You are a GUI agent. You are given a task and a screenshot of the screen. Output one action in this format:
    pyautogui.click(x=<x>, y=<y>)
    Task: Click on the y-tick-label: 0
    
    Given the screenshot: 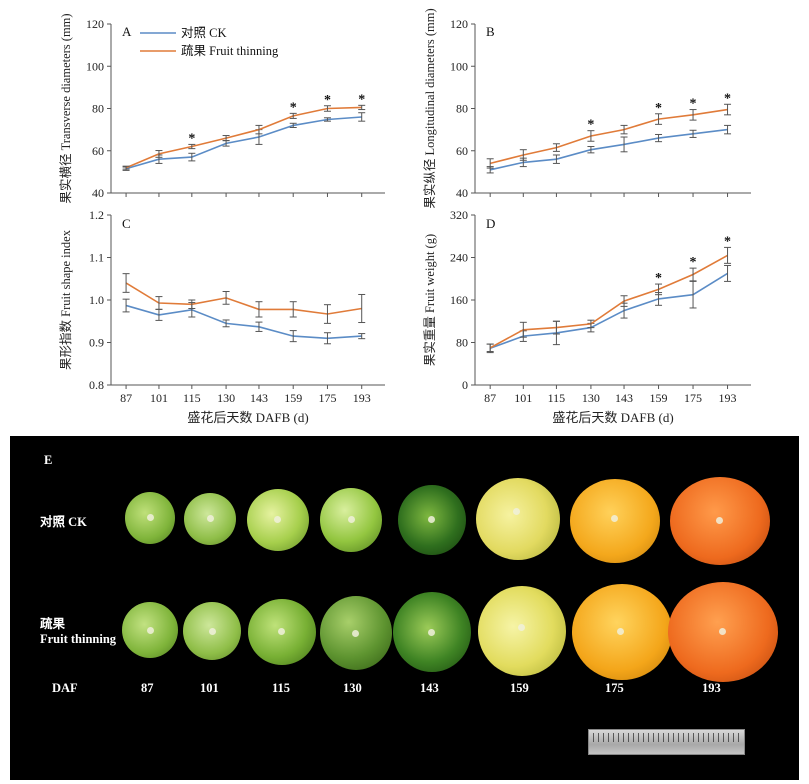 What is the action you would take?
    pyautogui.click(x=465, y=385)
    